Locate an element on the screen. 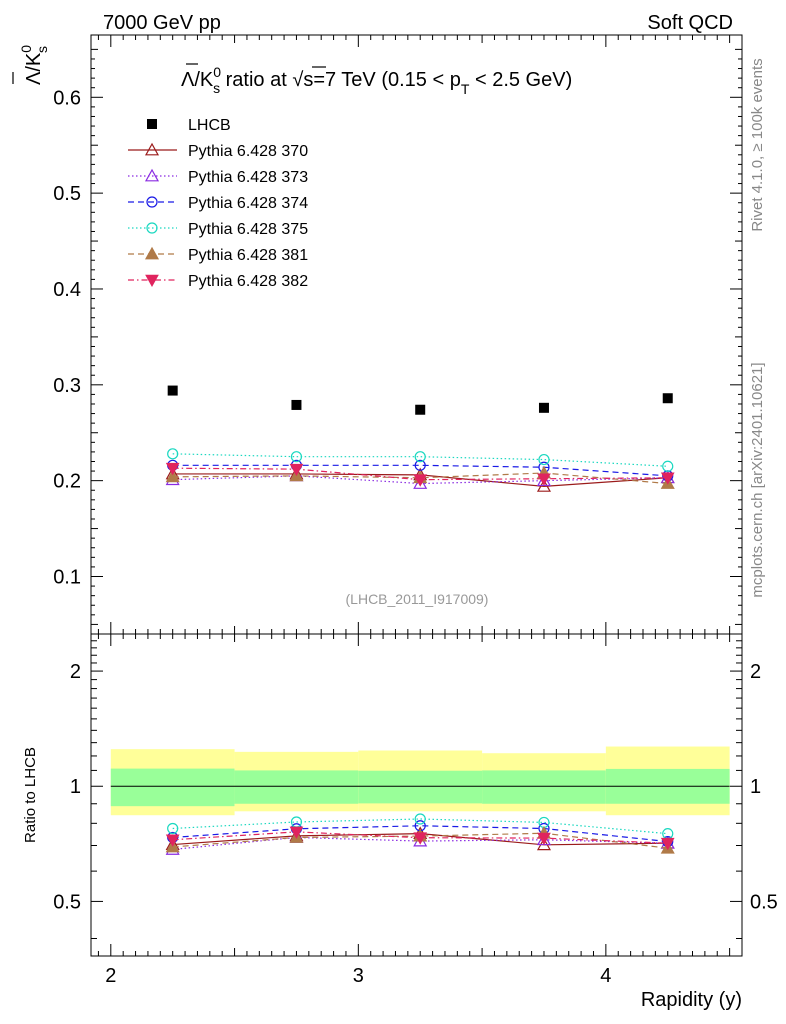 Image resolution: width=786 pixels, height=1024 pixels. ratio-tick-label-right: 0.5 is located at coordinates (764, 902).